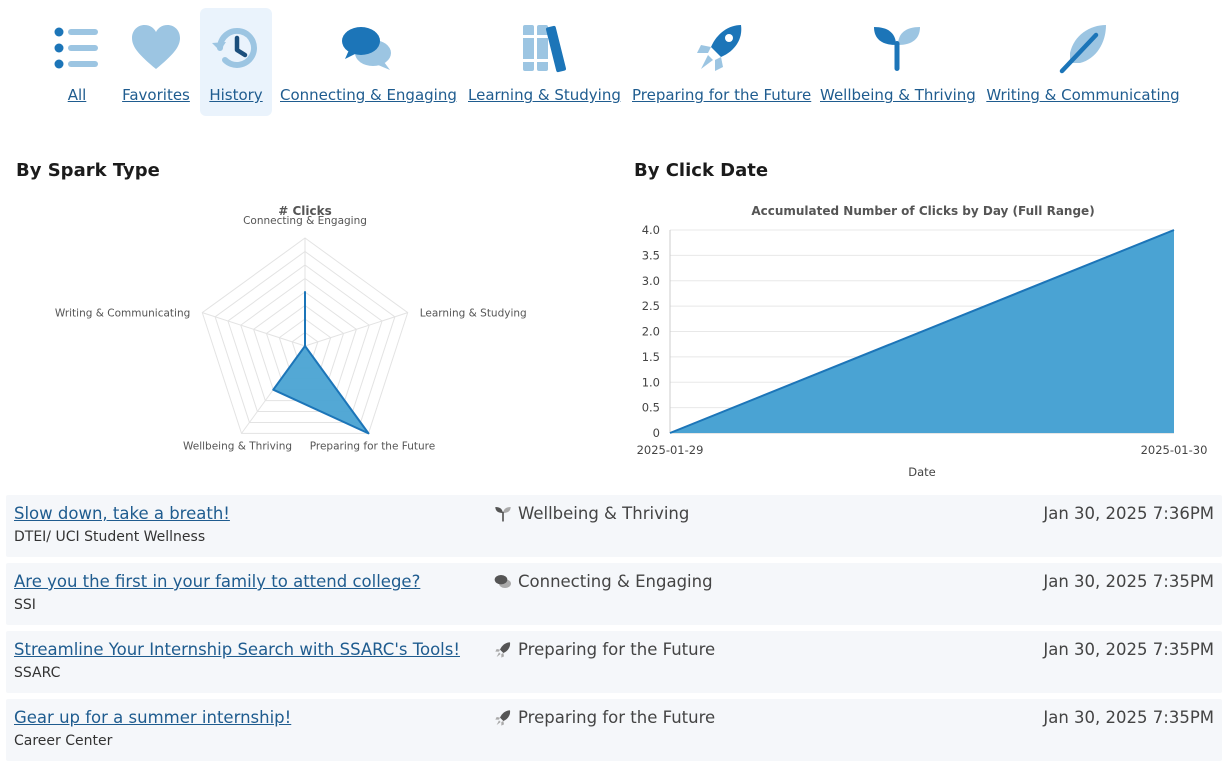 This screenshot has width=1230, height=766. Describe the element at coordinates (922, 331) in the screenshot. I see `area-line` at that location.